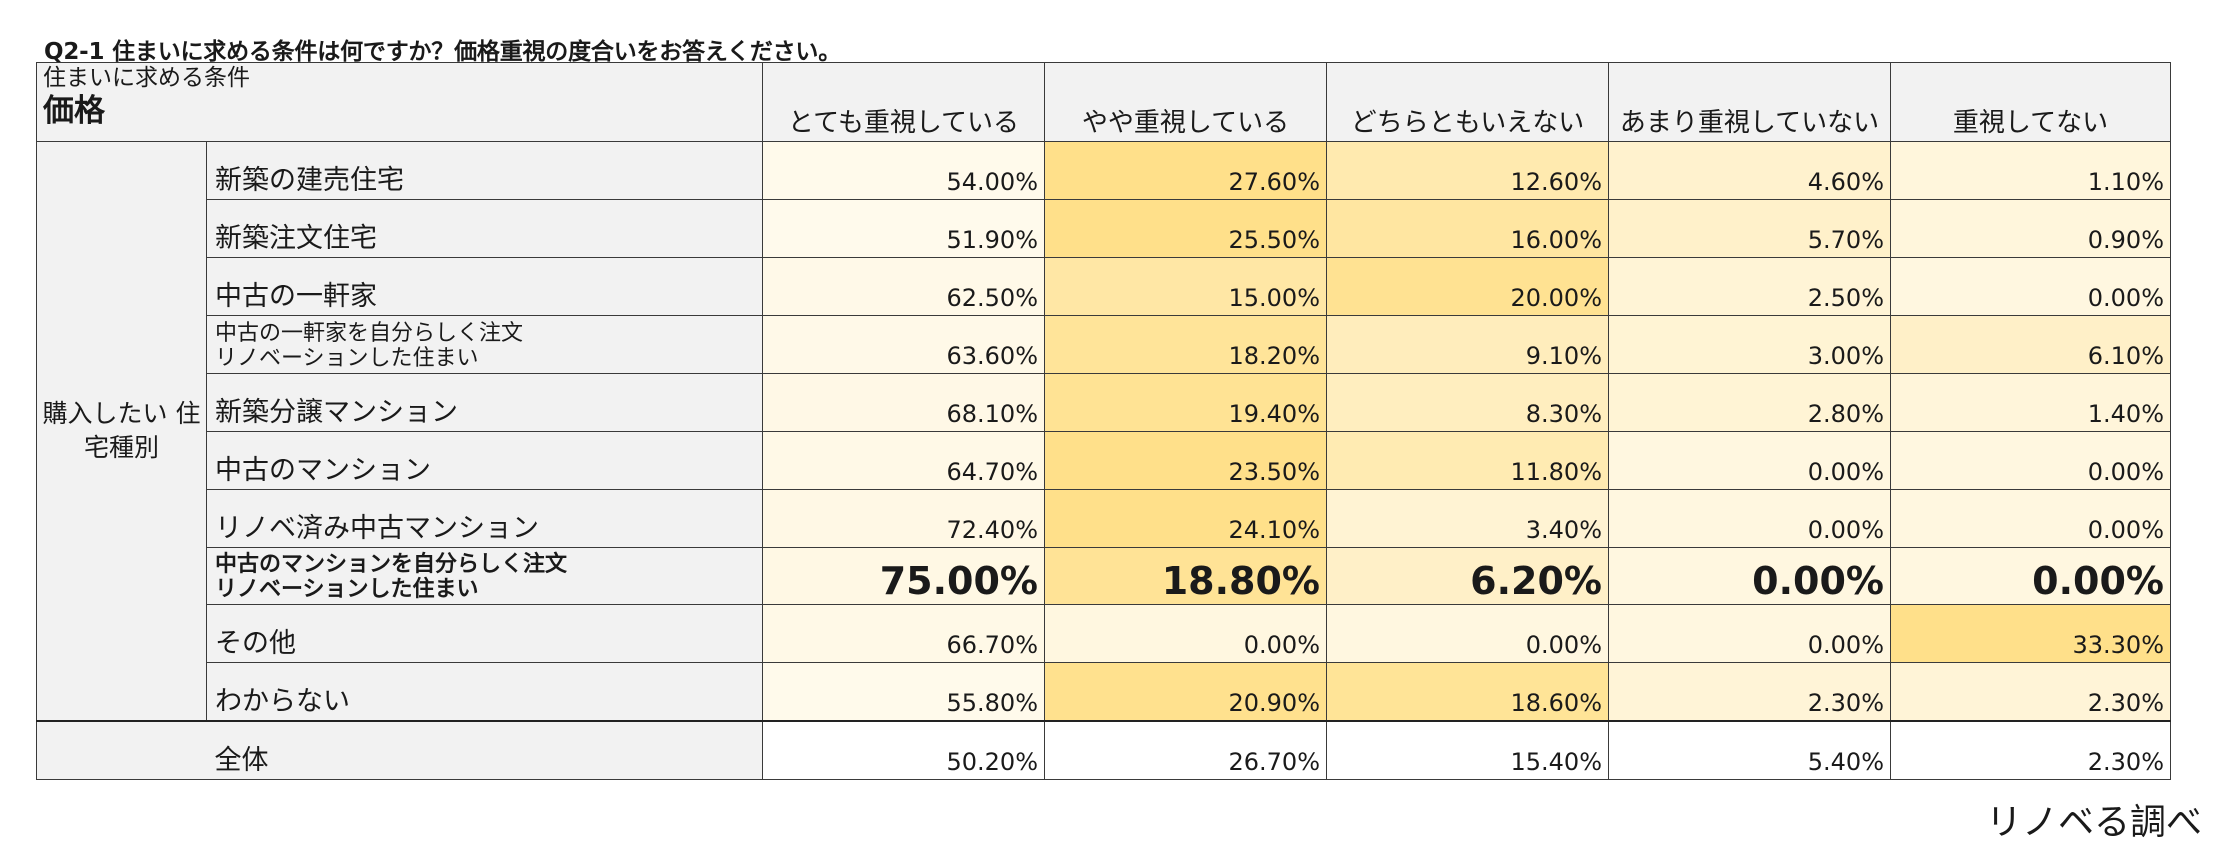 The height and width of the screenshot is (859, 2216). I want to click on total-value-cell: 26.70%, so click(1185, 750).